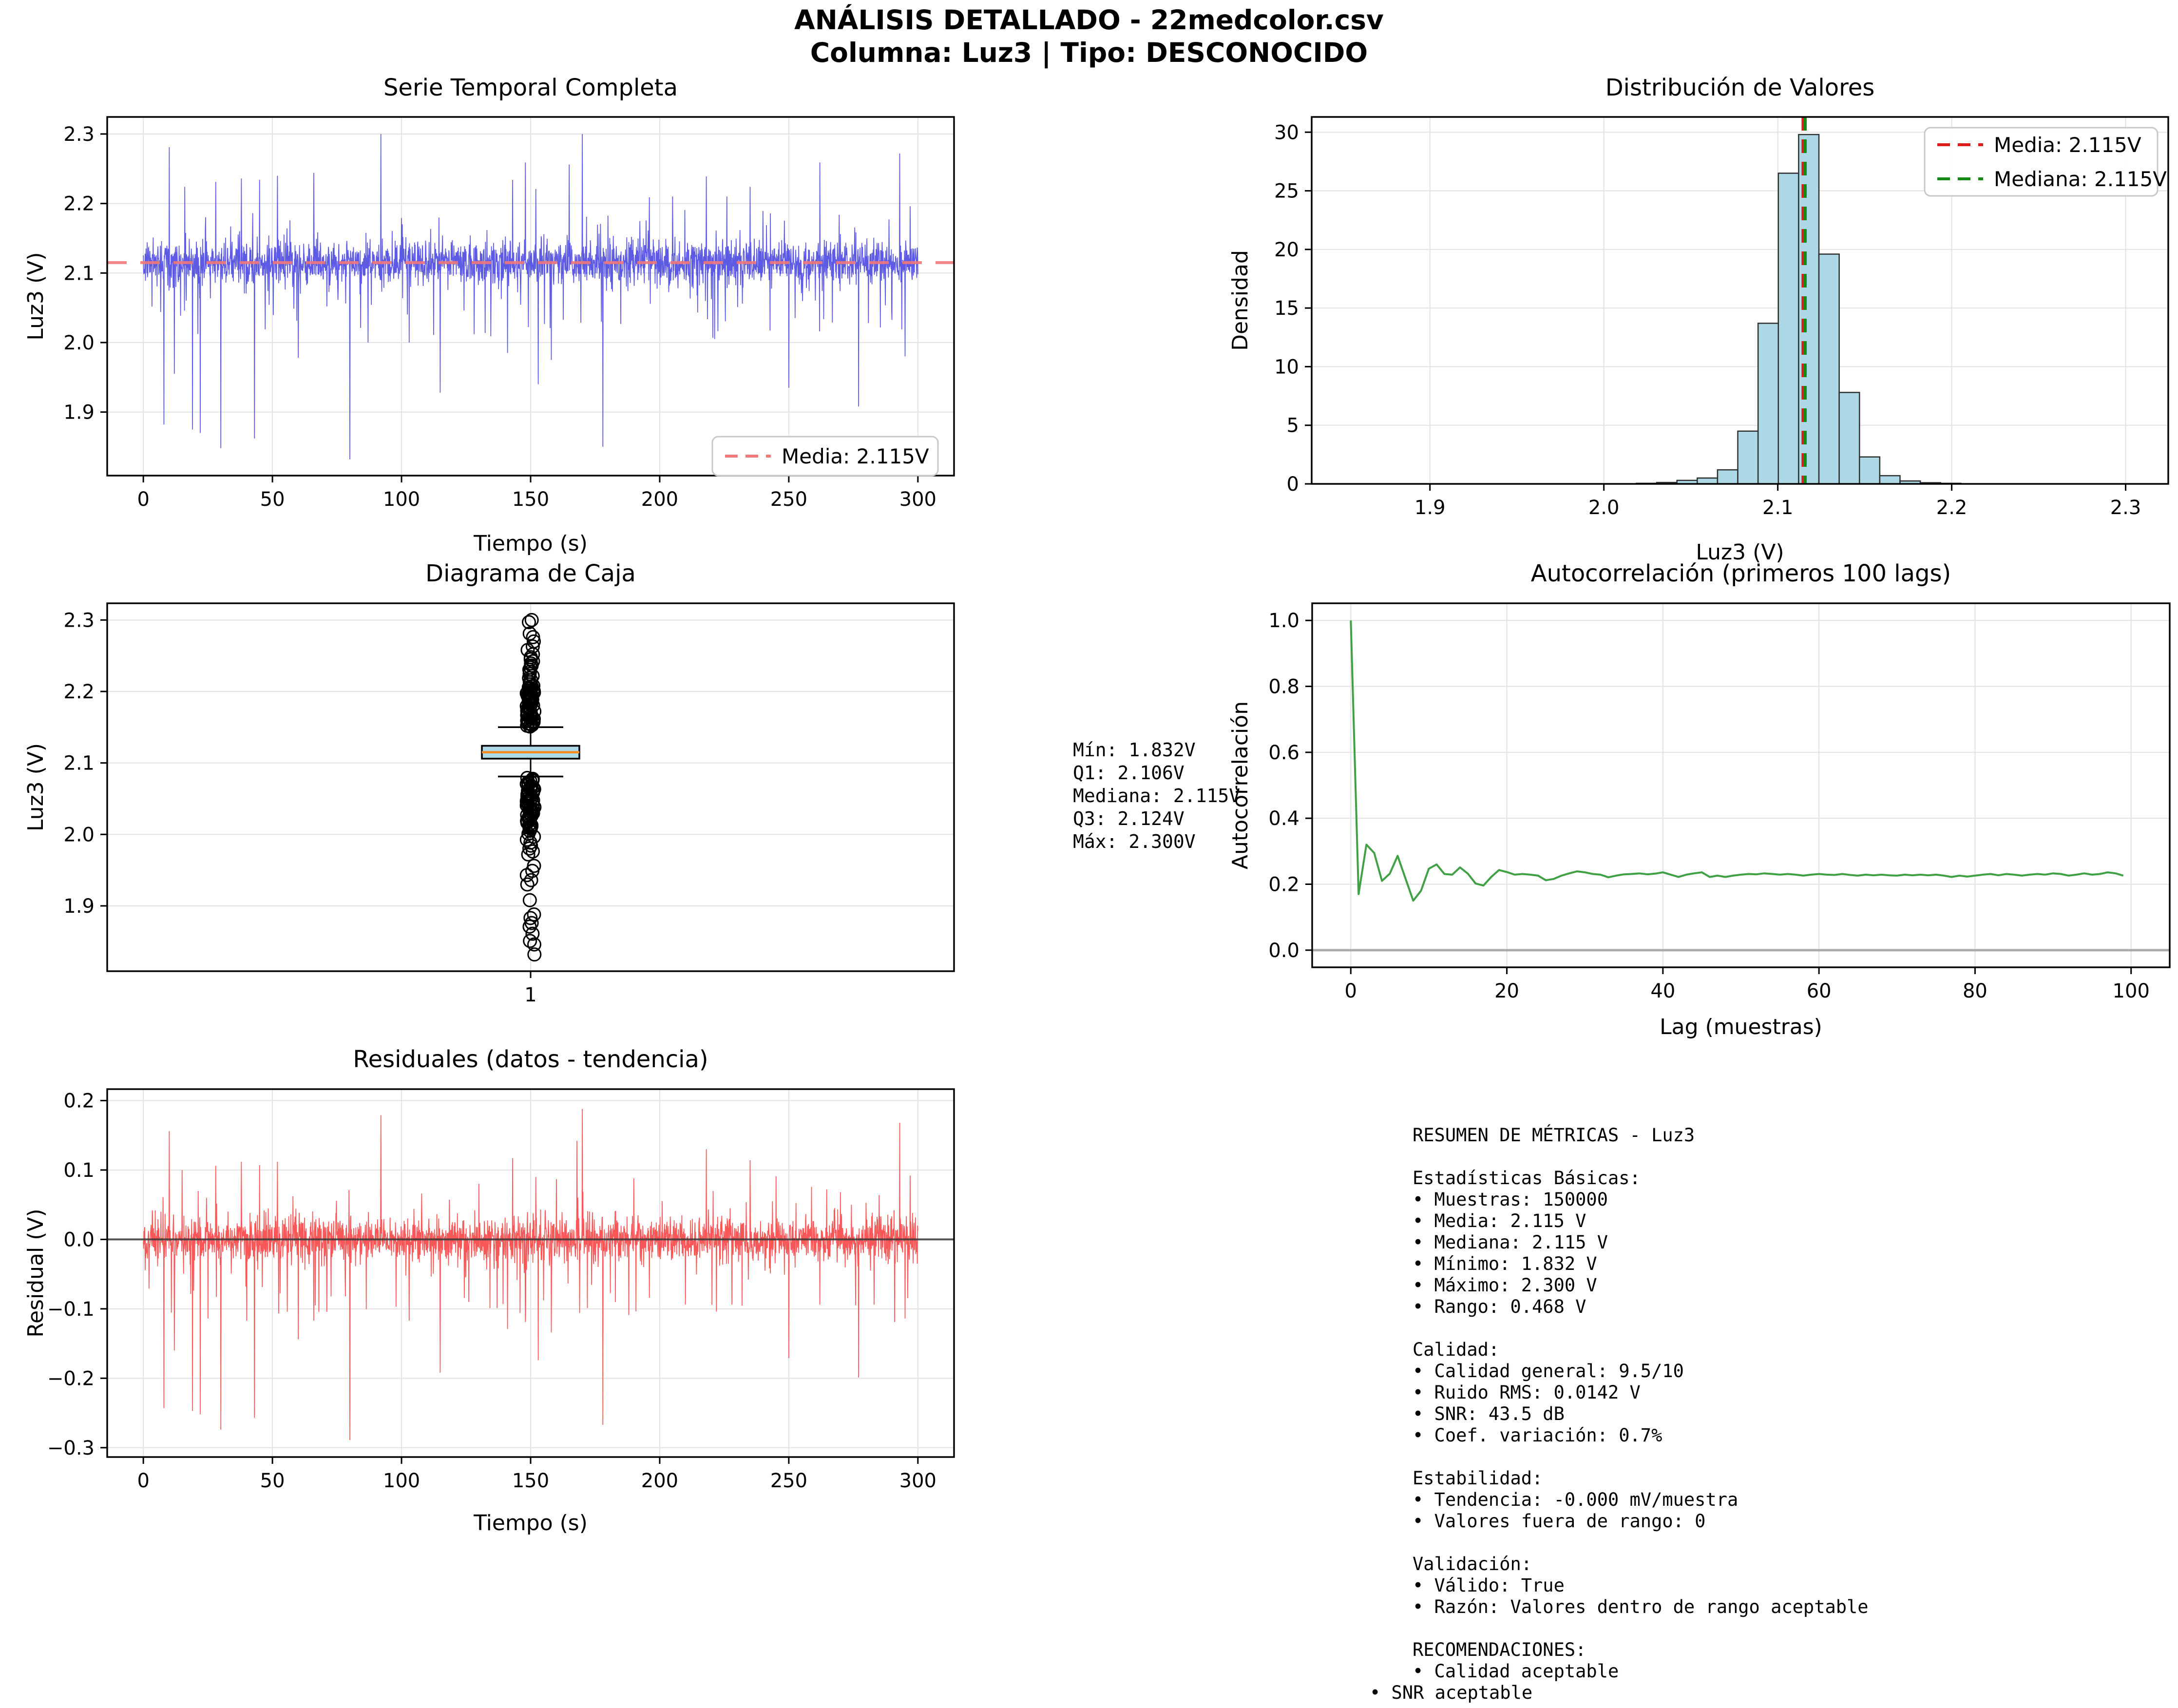  What do you see at coordinates (1478, 1478) in the screenshot?
I see `text-line: Estabilidad:` at bounding box center [1478, 1478].